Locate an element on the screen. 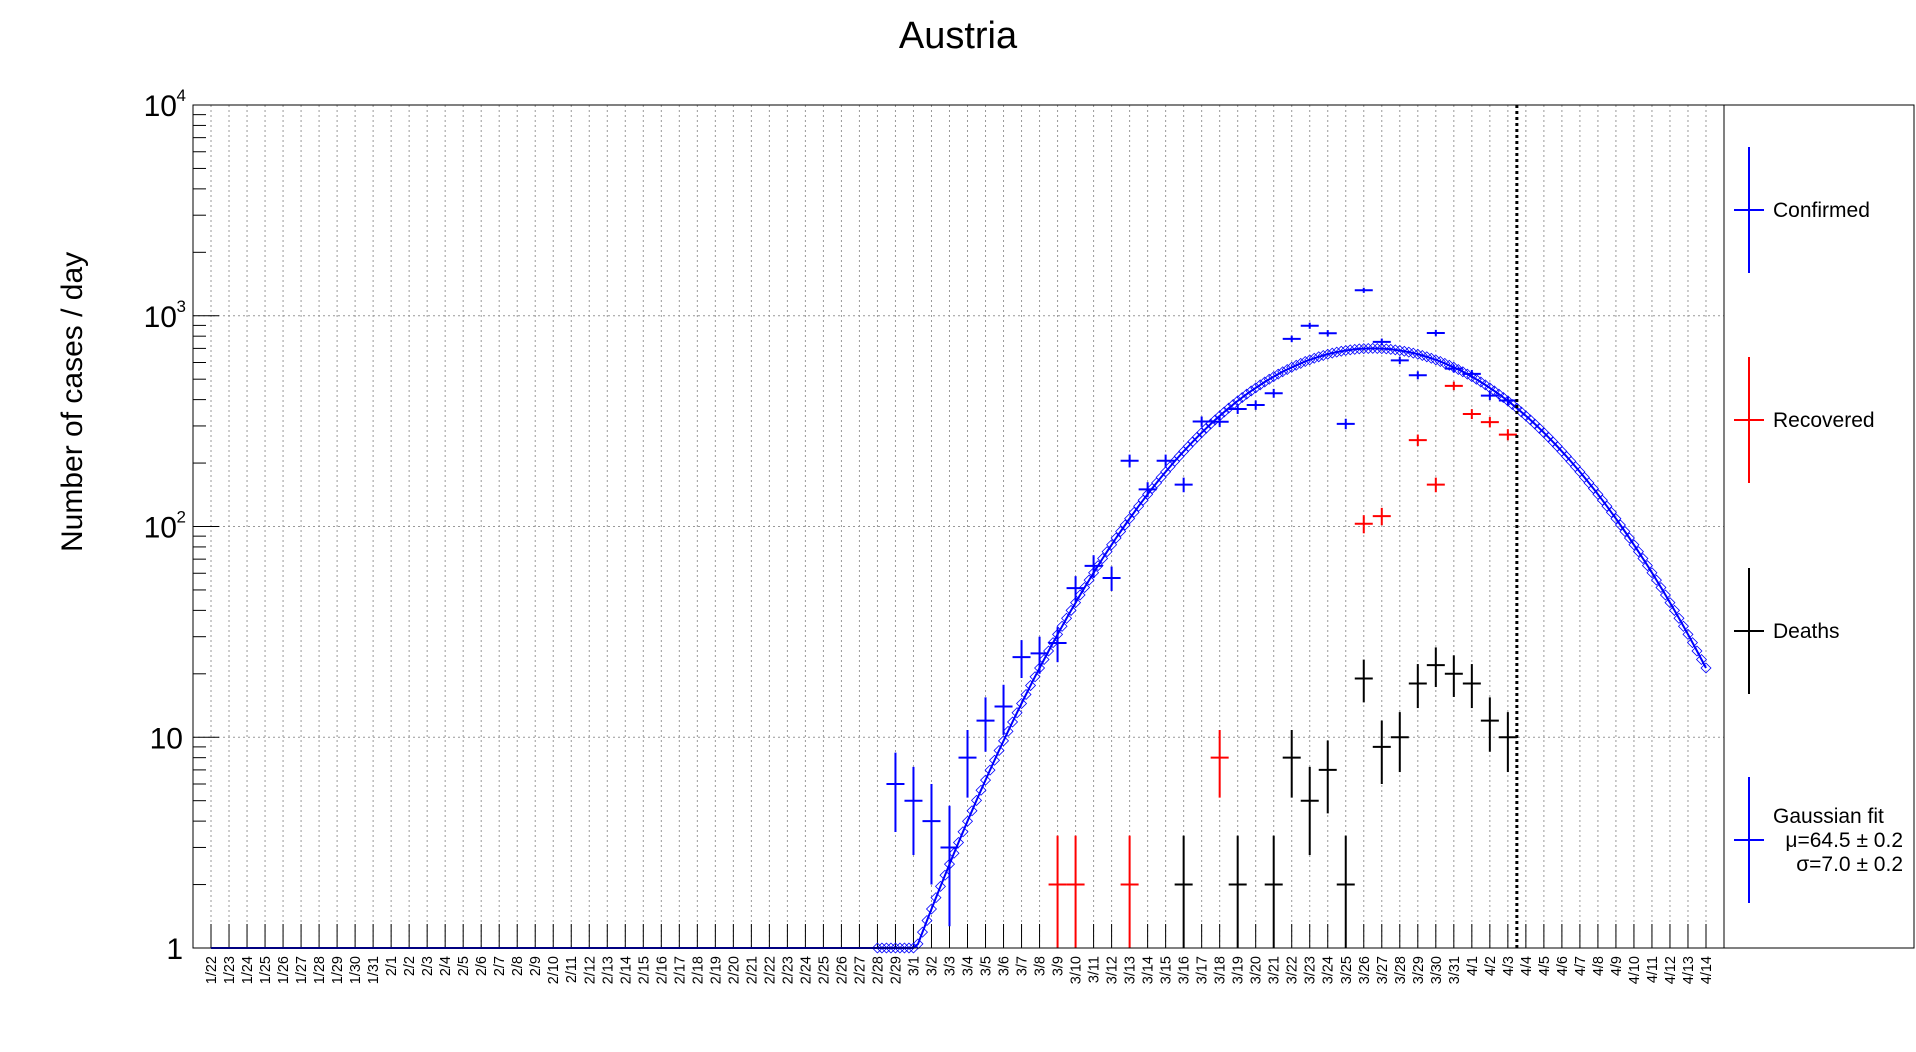 Image resolution: width=1916 pixels, height=1052 pixels. legend-box is located at coordinates (1819, 526).